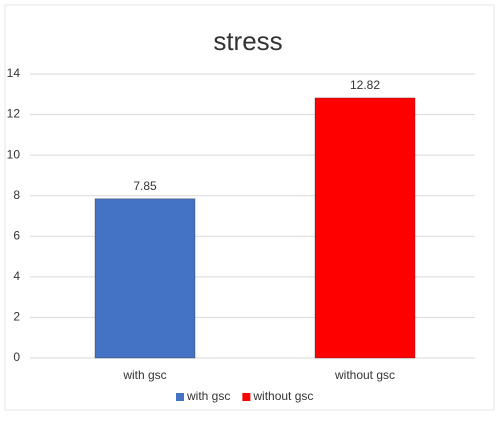 The width and height of the screenshot is (500, 432). What do you see at coordinates (16, 317) in the screenshot?
I see `y-tick-label: 2` at bounding box center [16, 317].